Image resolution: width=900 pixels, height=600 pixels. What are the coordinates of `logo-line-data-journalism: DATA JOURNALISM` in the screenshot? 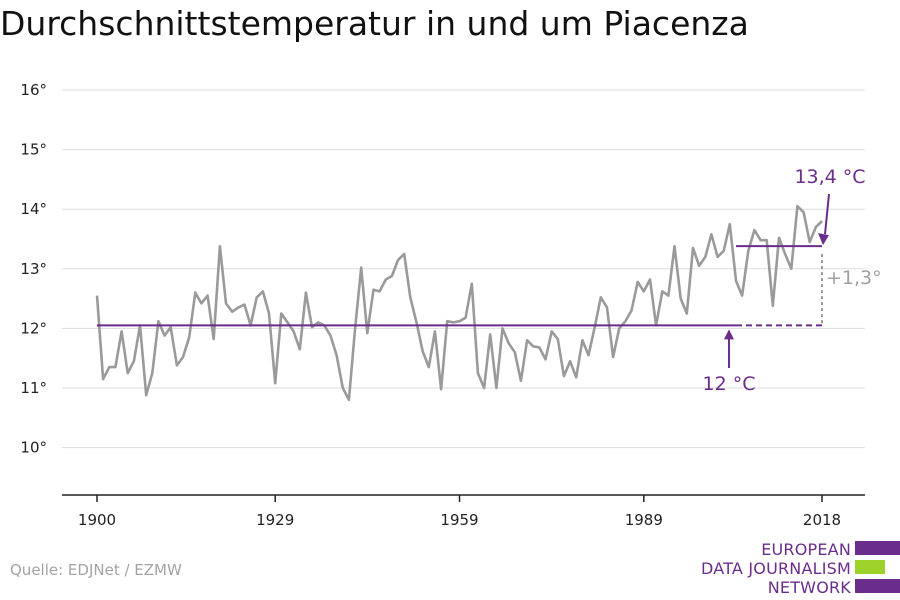 It's located at (776, 568).